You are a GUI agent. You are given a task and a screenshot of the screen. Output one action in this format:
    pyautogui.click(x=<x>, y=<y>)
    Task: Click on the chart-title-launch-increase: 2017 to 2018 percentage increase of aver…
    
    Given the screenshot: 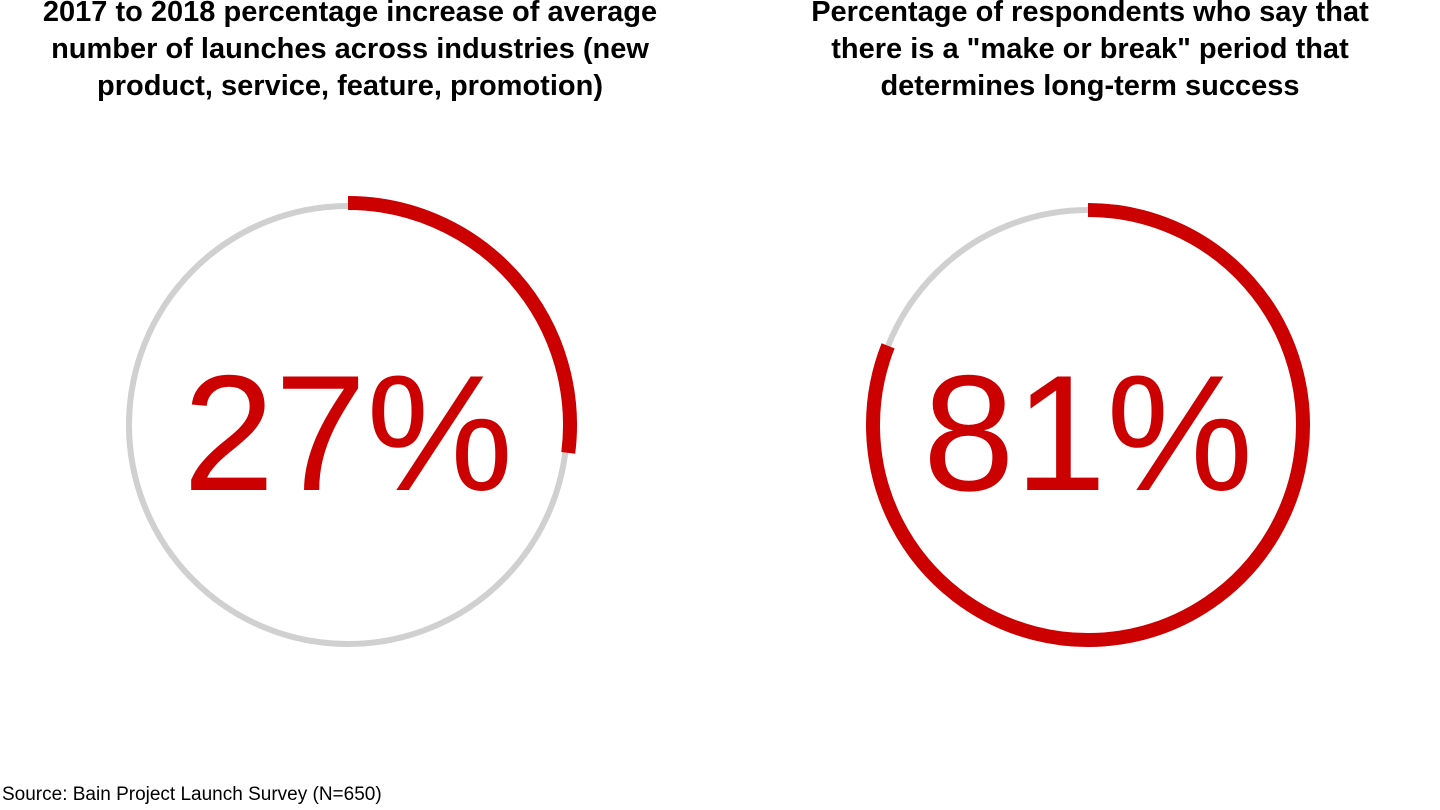 What is the action you would take?
    pyautogui.click(x=350, y=51)
    